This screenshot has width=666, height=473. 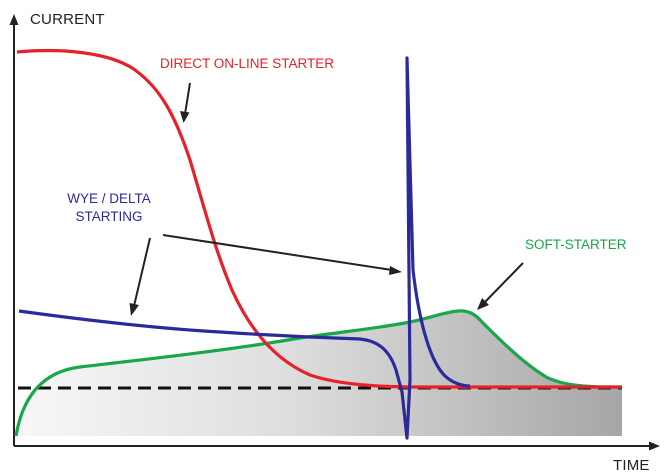 I want to click on soft-starter-pointer-arrowhead, so click(x=483, y=304).